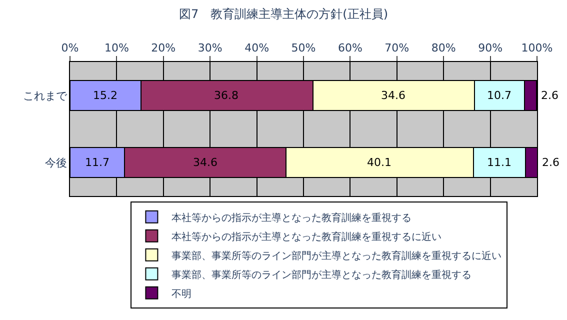 This screenshot has width=567, height=320. Describe the element at coordinates (45, 95) in the screenshot. I see `y-tick-label: これまで` at that location.